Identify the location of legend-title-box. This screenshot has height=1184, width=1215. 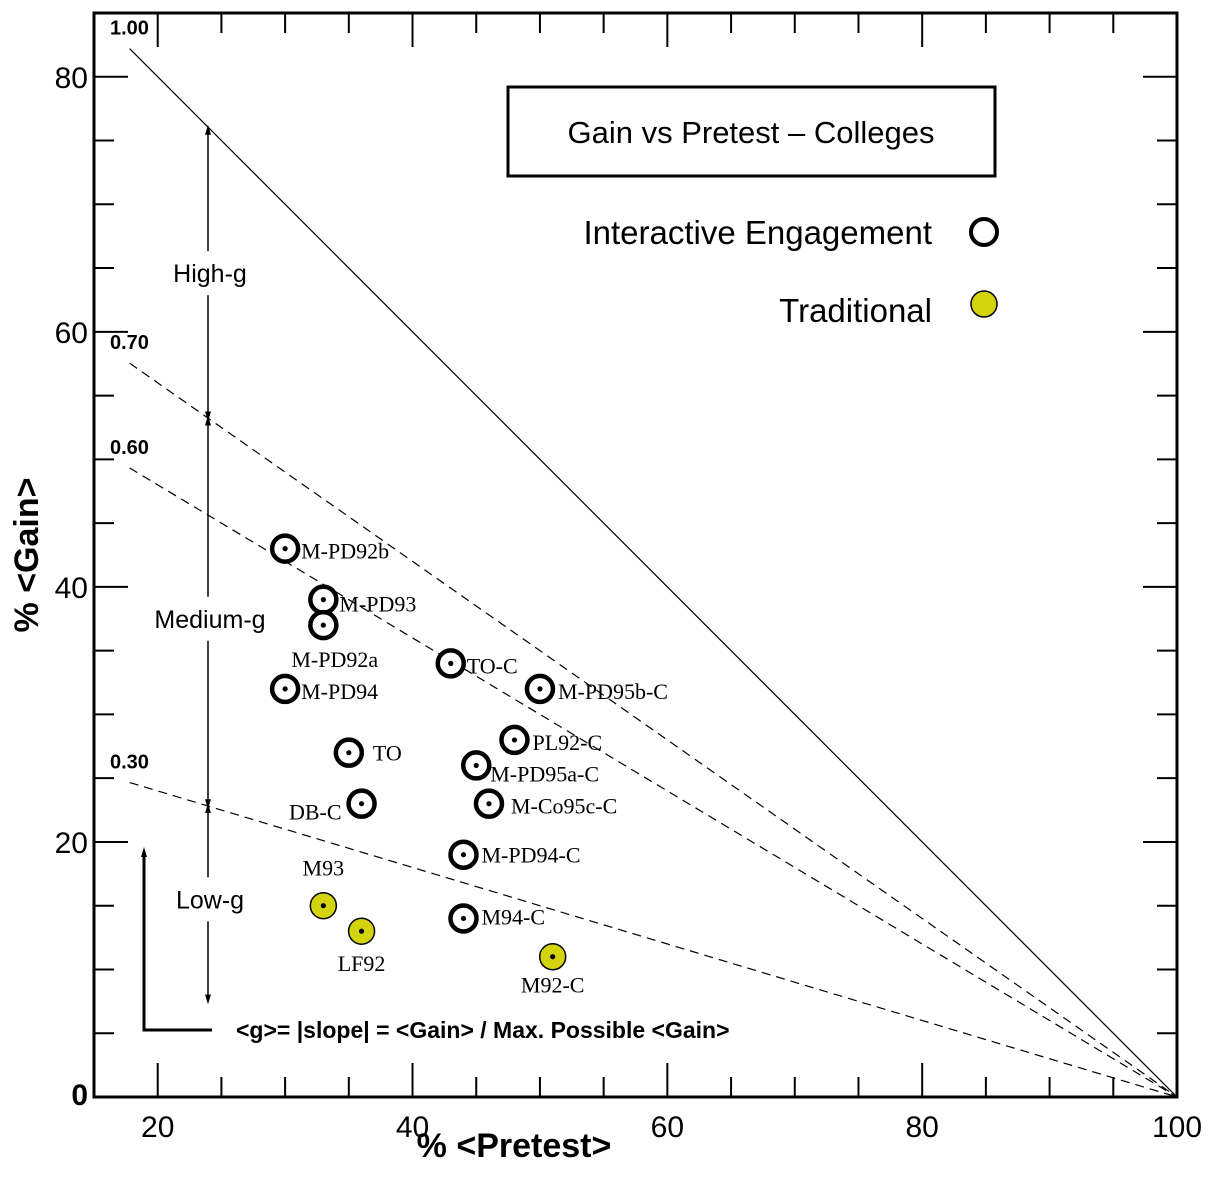
(751, 131).